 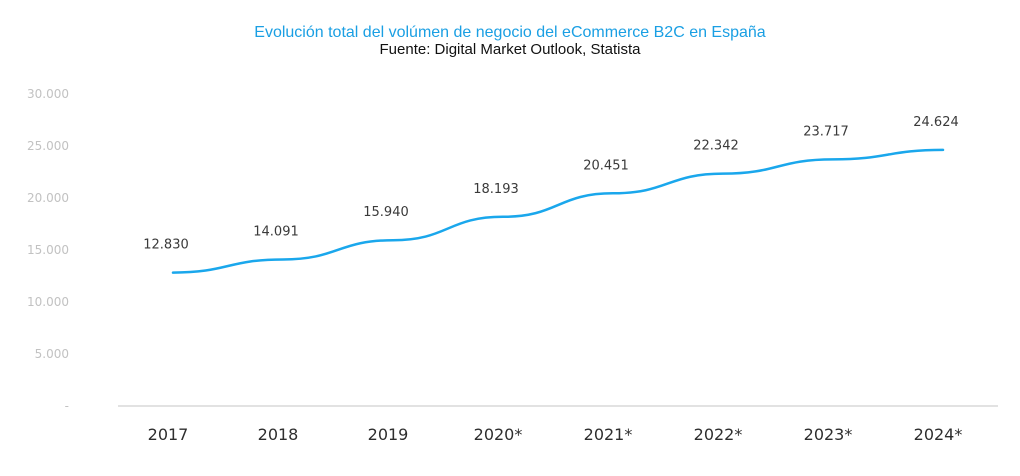 I want to click on y-tick-label: 30.000, so click(x=48, y=94).